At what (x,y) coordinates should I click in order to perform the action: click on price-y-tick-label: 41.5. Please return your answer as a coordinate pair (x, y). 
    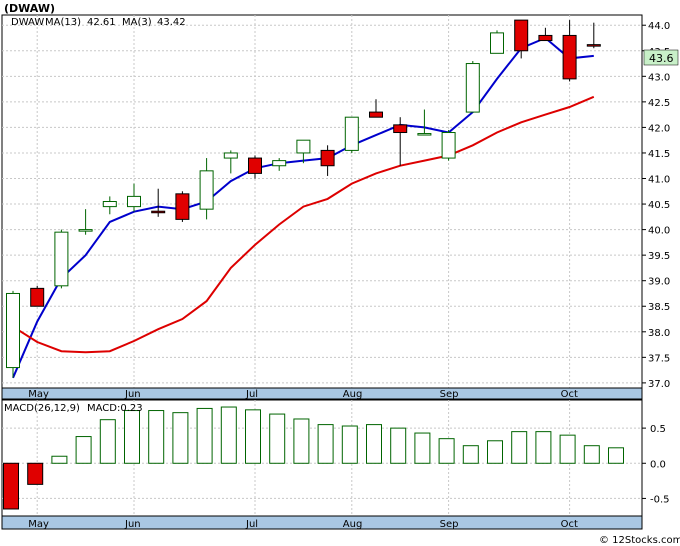
    Looking at the image, I should click on (659, 154).